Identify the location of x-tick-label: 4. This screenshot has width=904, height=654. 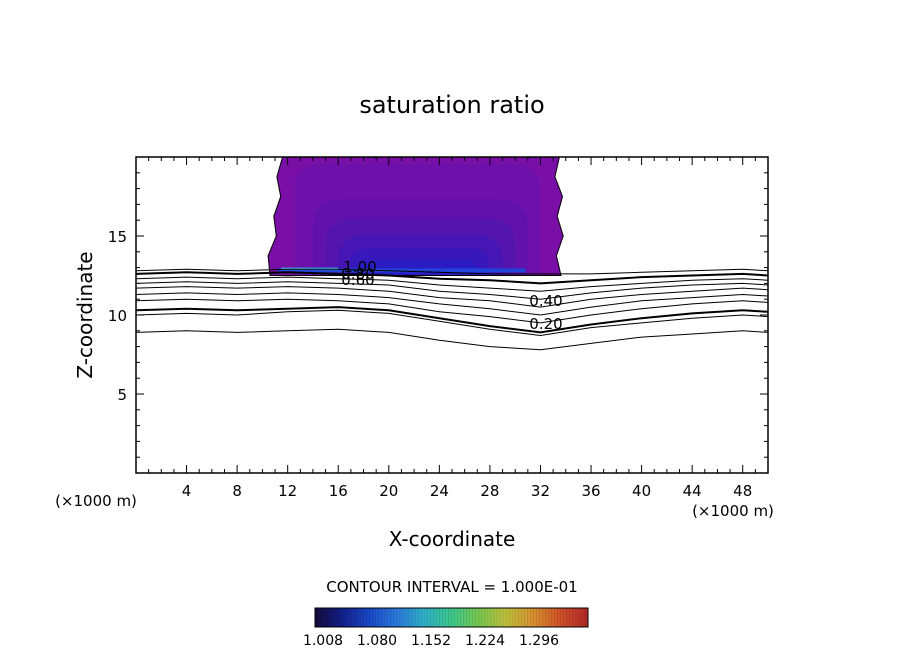
(187, 491).